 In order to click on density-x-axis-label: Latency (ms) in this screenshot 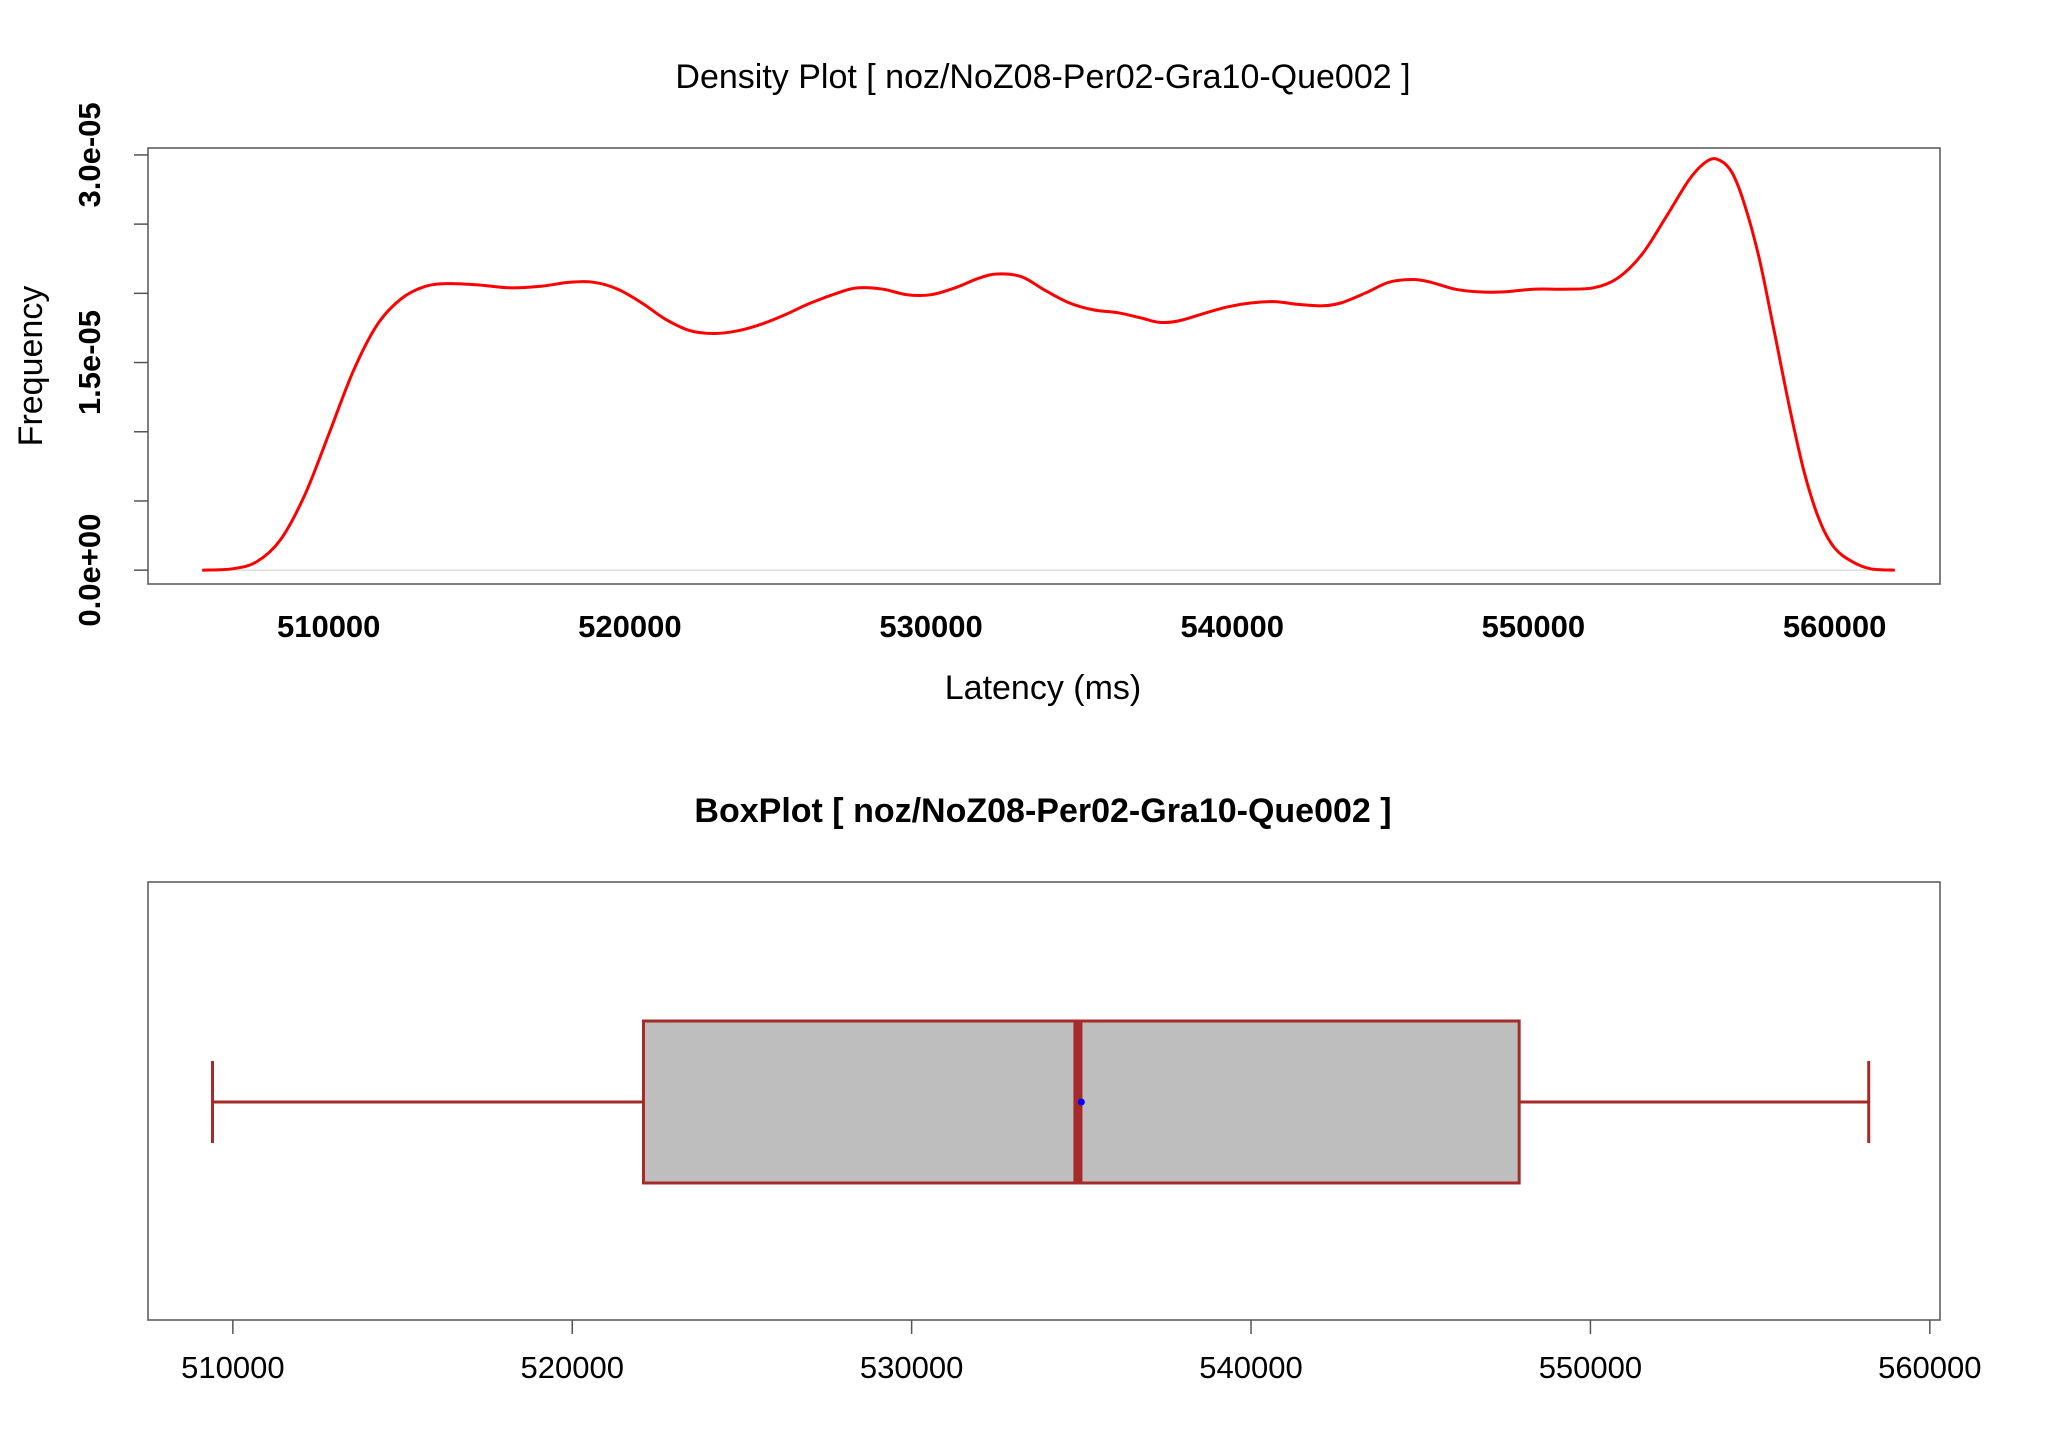, I will do `click(1043, 688)`.